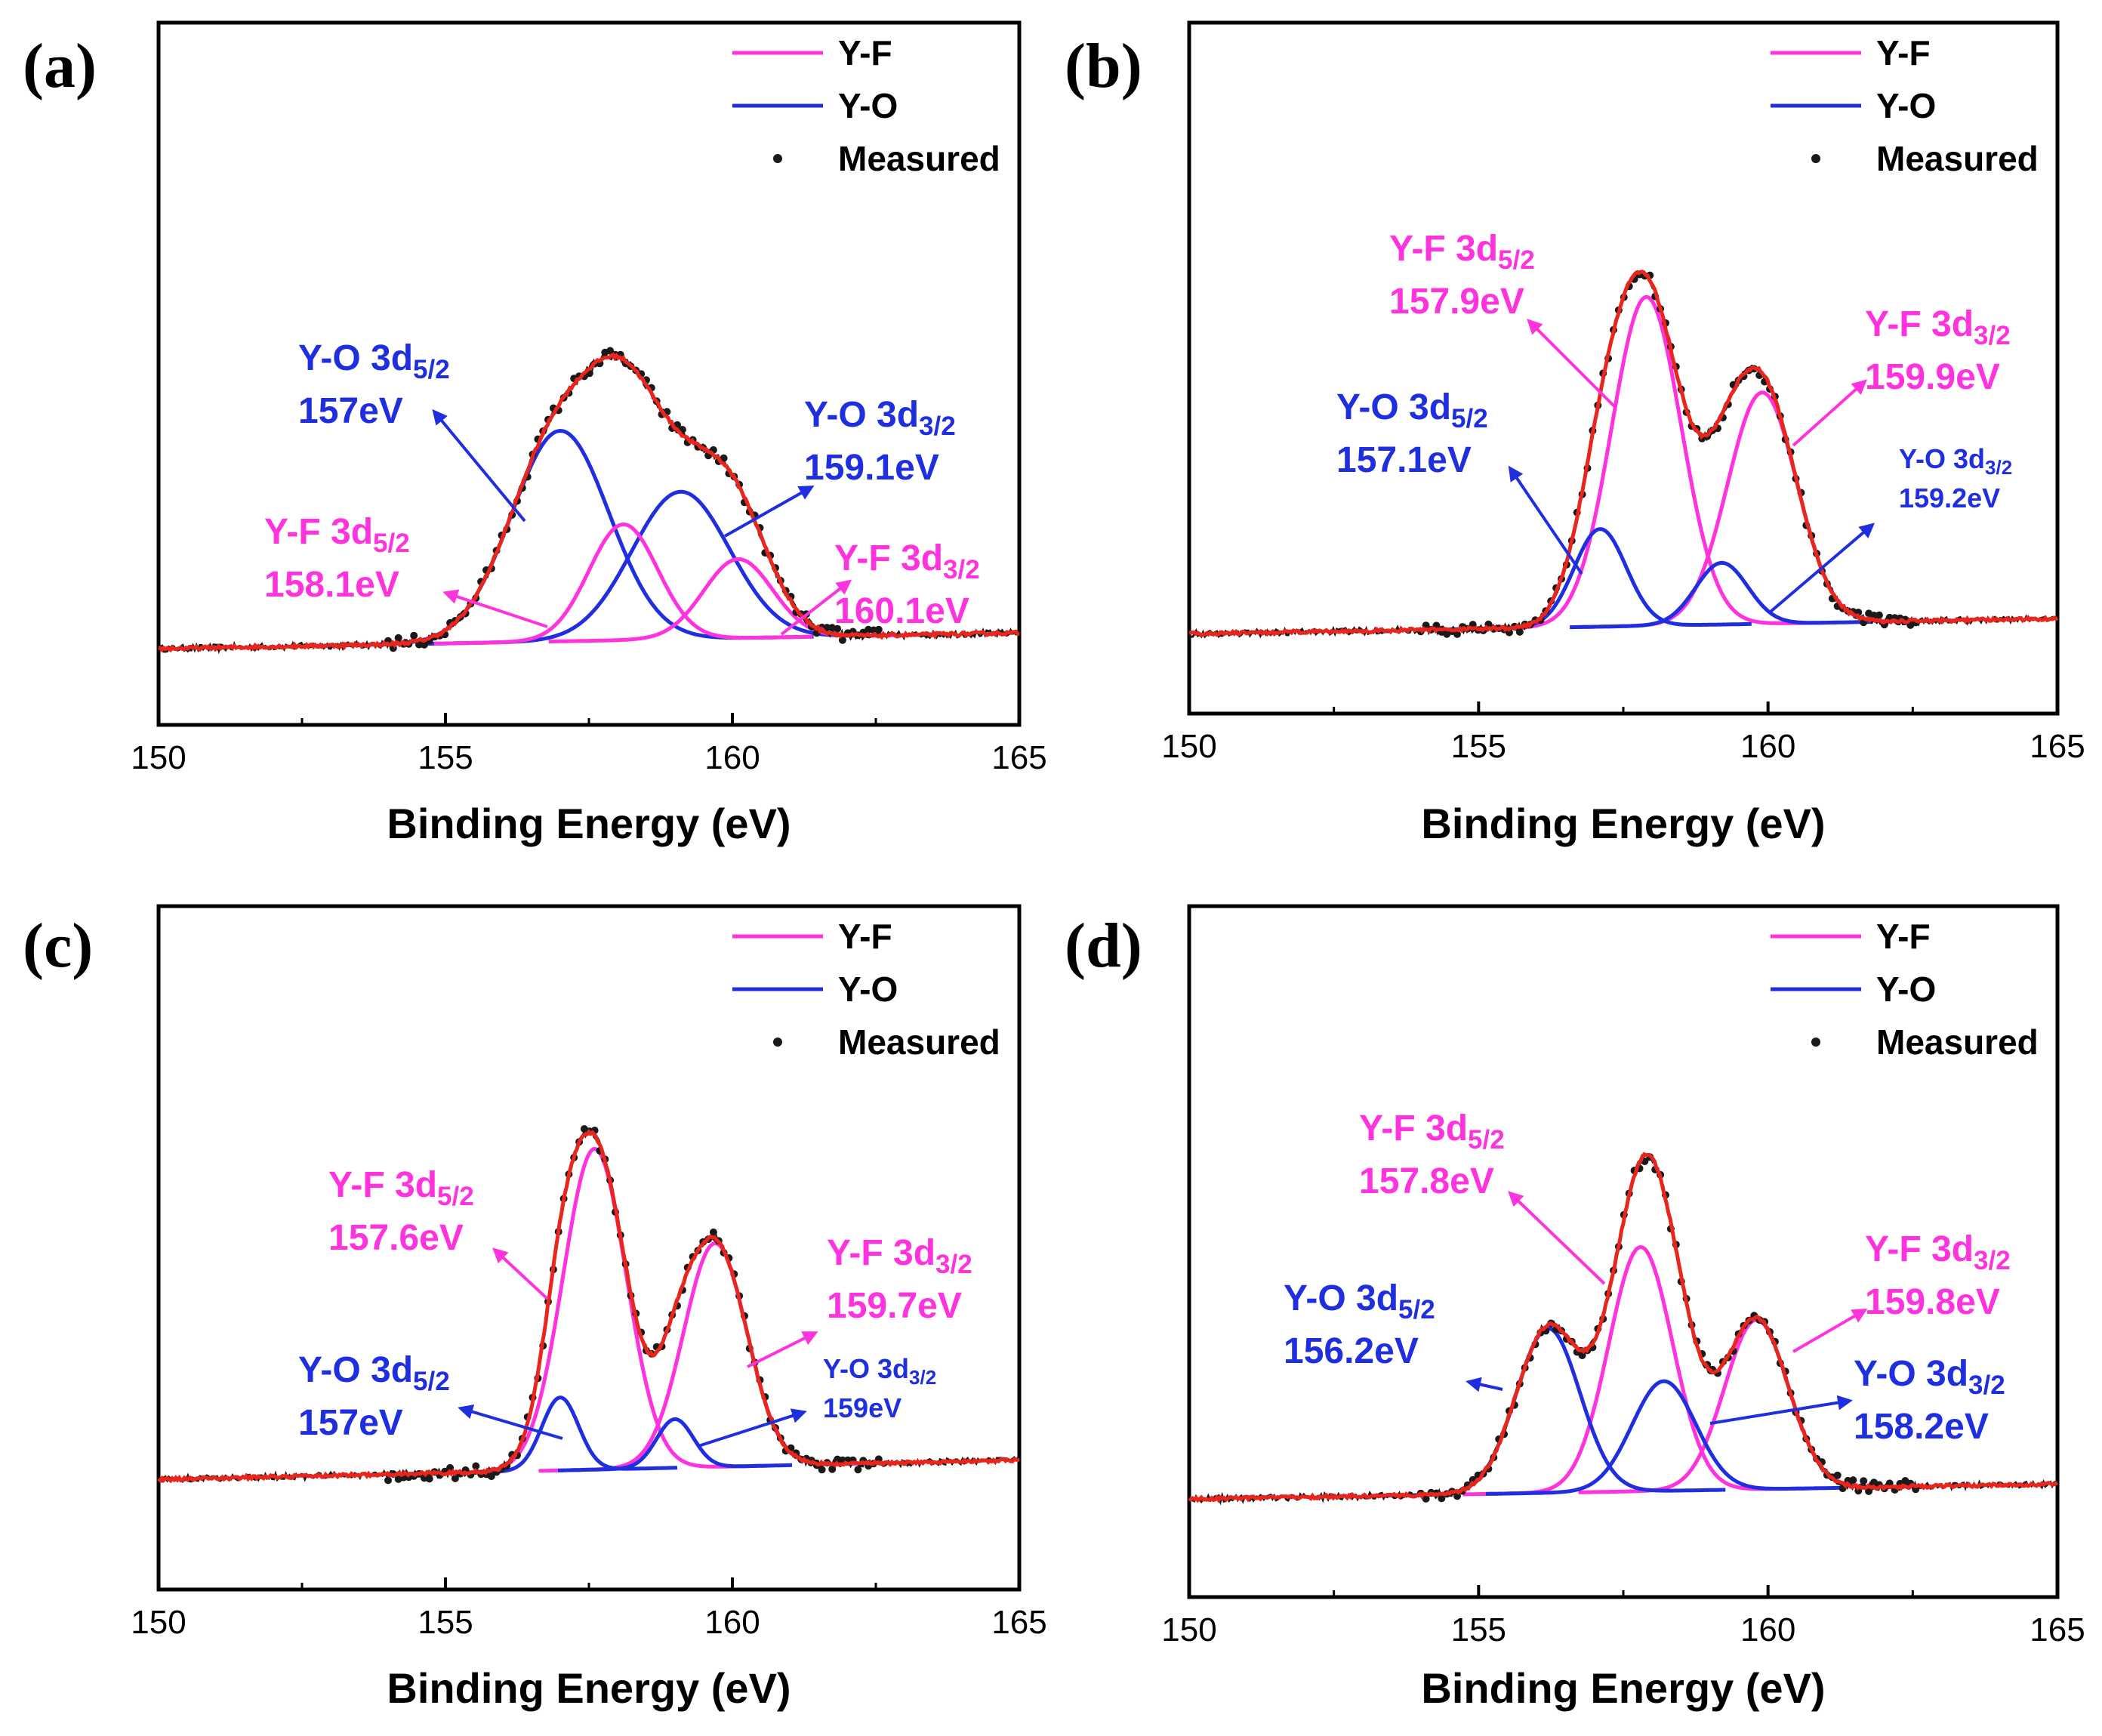  What do you see at coordinates (907, 561) in the screenshot?
I see `annotation-label: Y-F 3d3/2` at bounding box center [907, 561].